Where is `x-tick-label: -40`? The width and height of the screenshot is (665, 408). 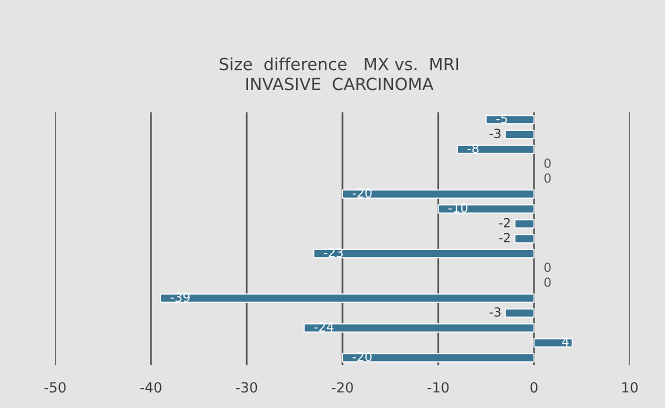 x-tick-label: -40 is located at coordinates (151, 387).